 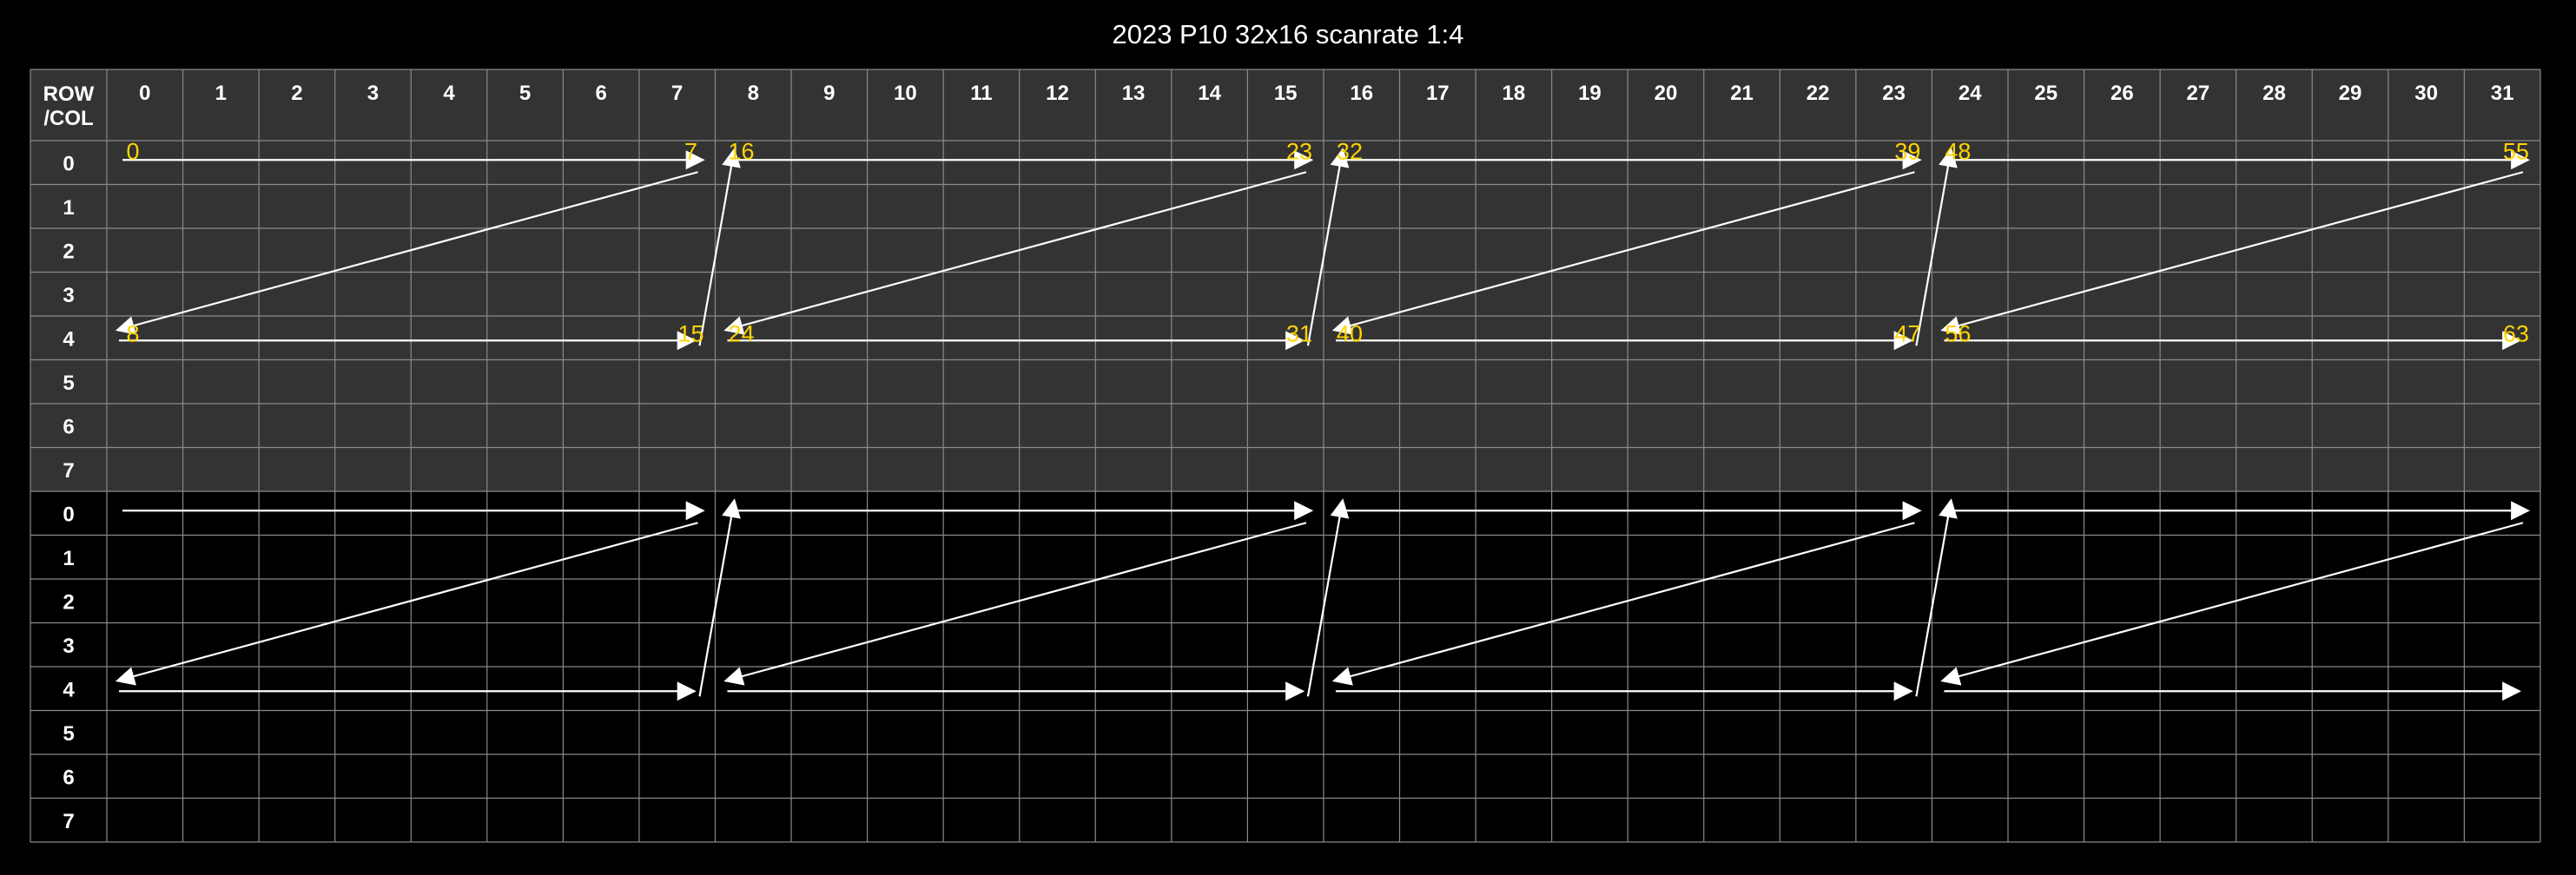 I want to click on column-header: 16, so click(x=1362, y=93).